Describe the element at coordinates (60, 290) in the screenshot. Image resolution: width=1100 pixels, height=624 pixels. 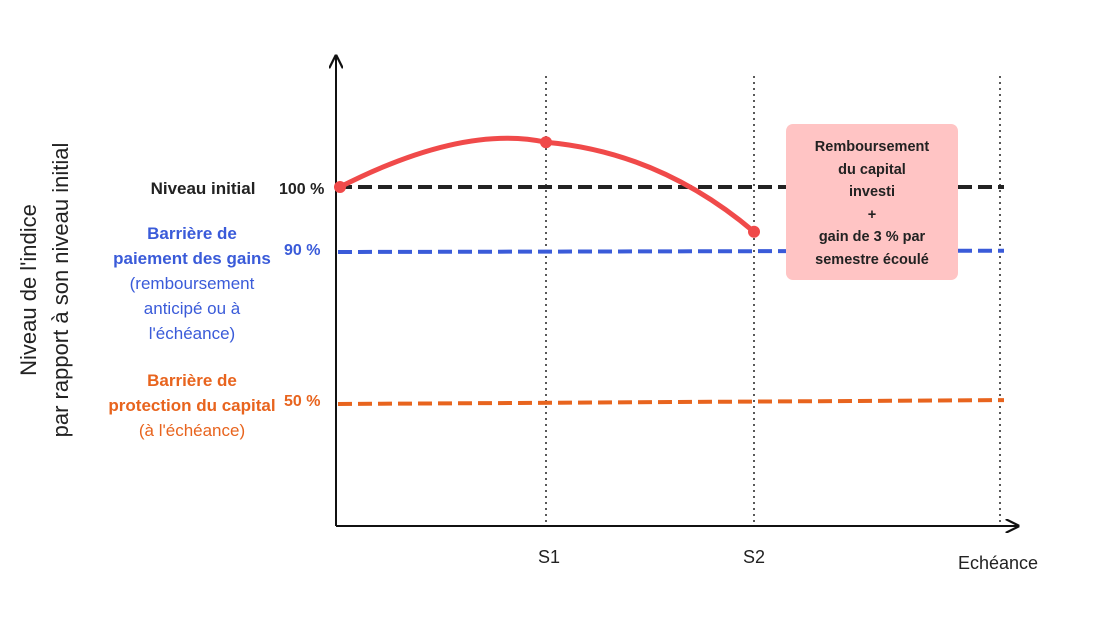
I see `y-axis-title-line-2: par rapport à son niveau initial` at that location.